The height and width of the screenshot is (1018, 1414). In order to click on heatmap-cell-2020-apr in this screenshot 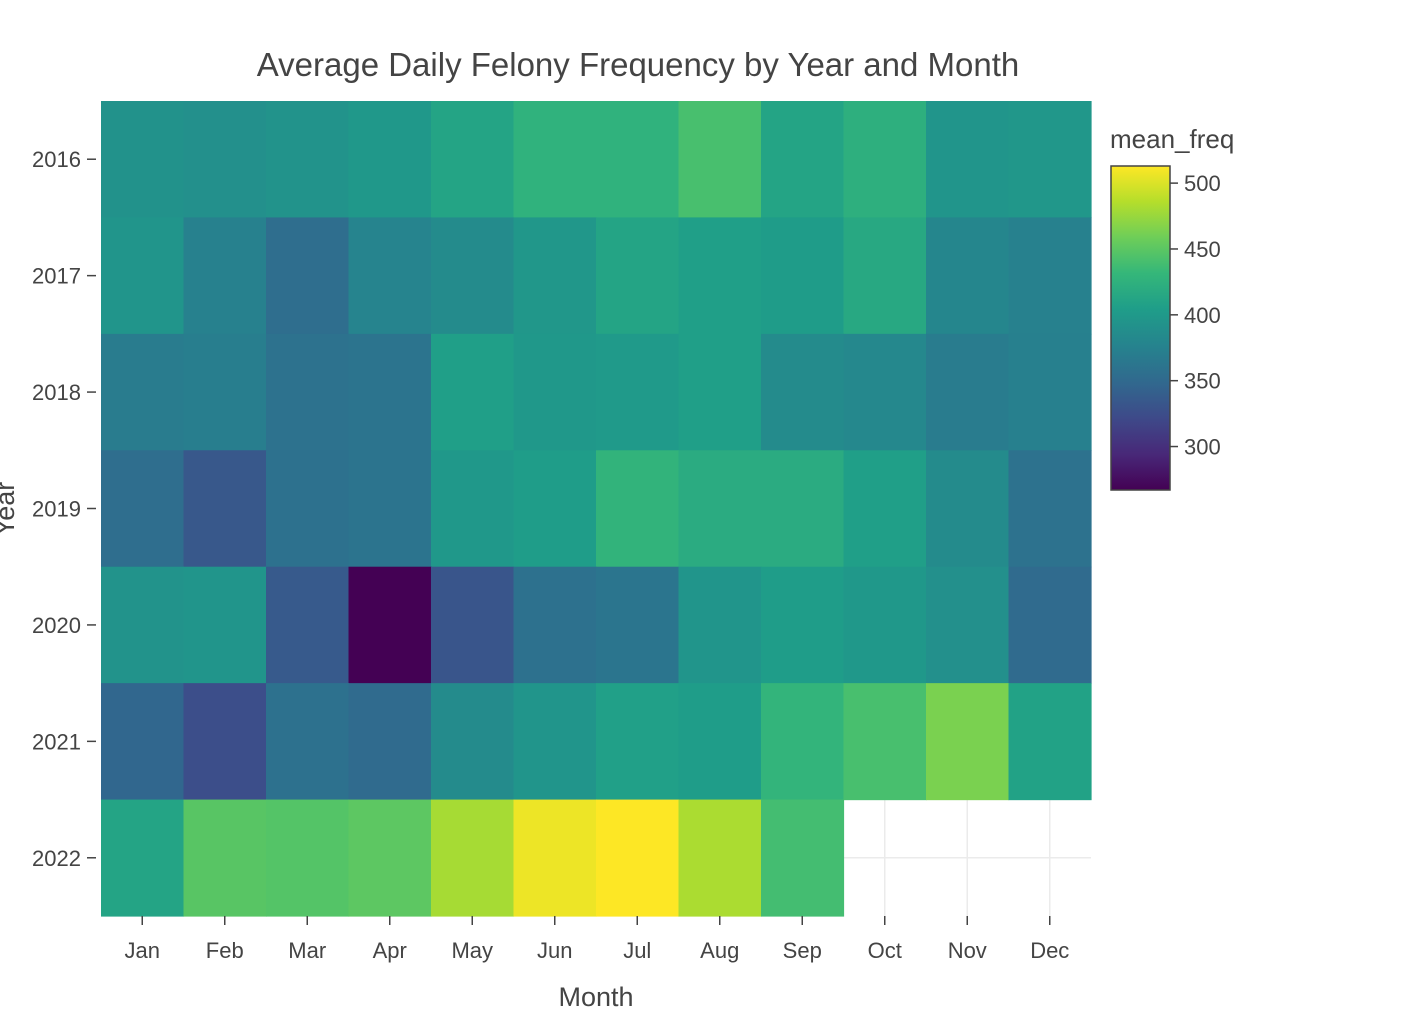, I will do `click(390, 625)`.